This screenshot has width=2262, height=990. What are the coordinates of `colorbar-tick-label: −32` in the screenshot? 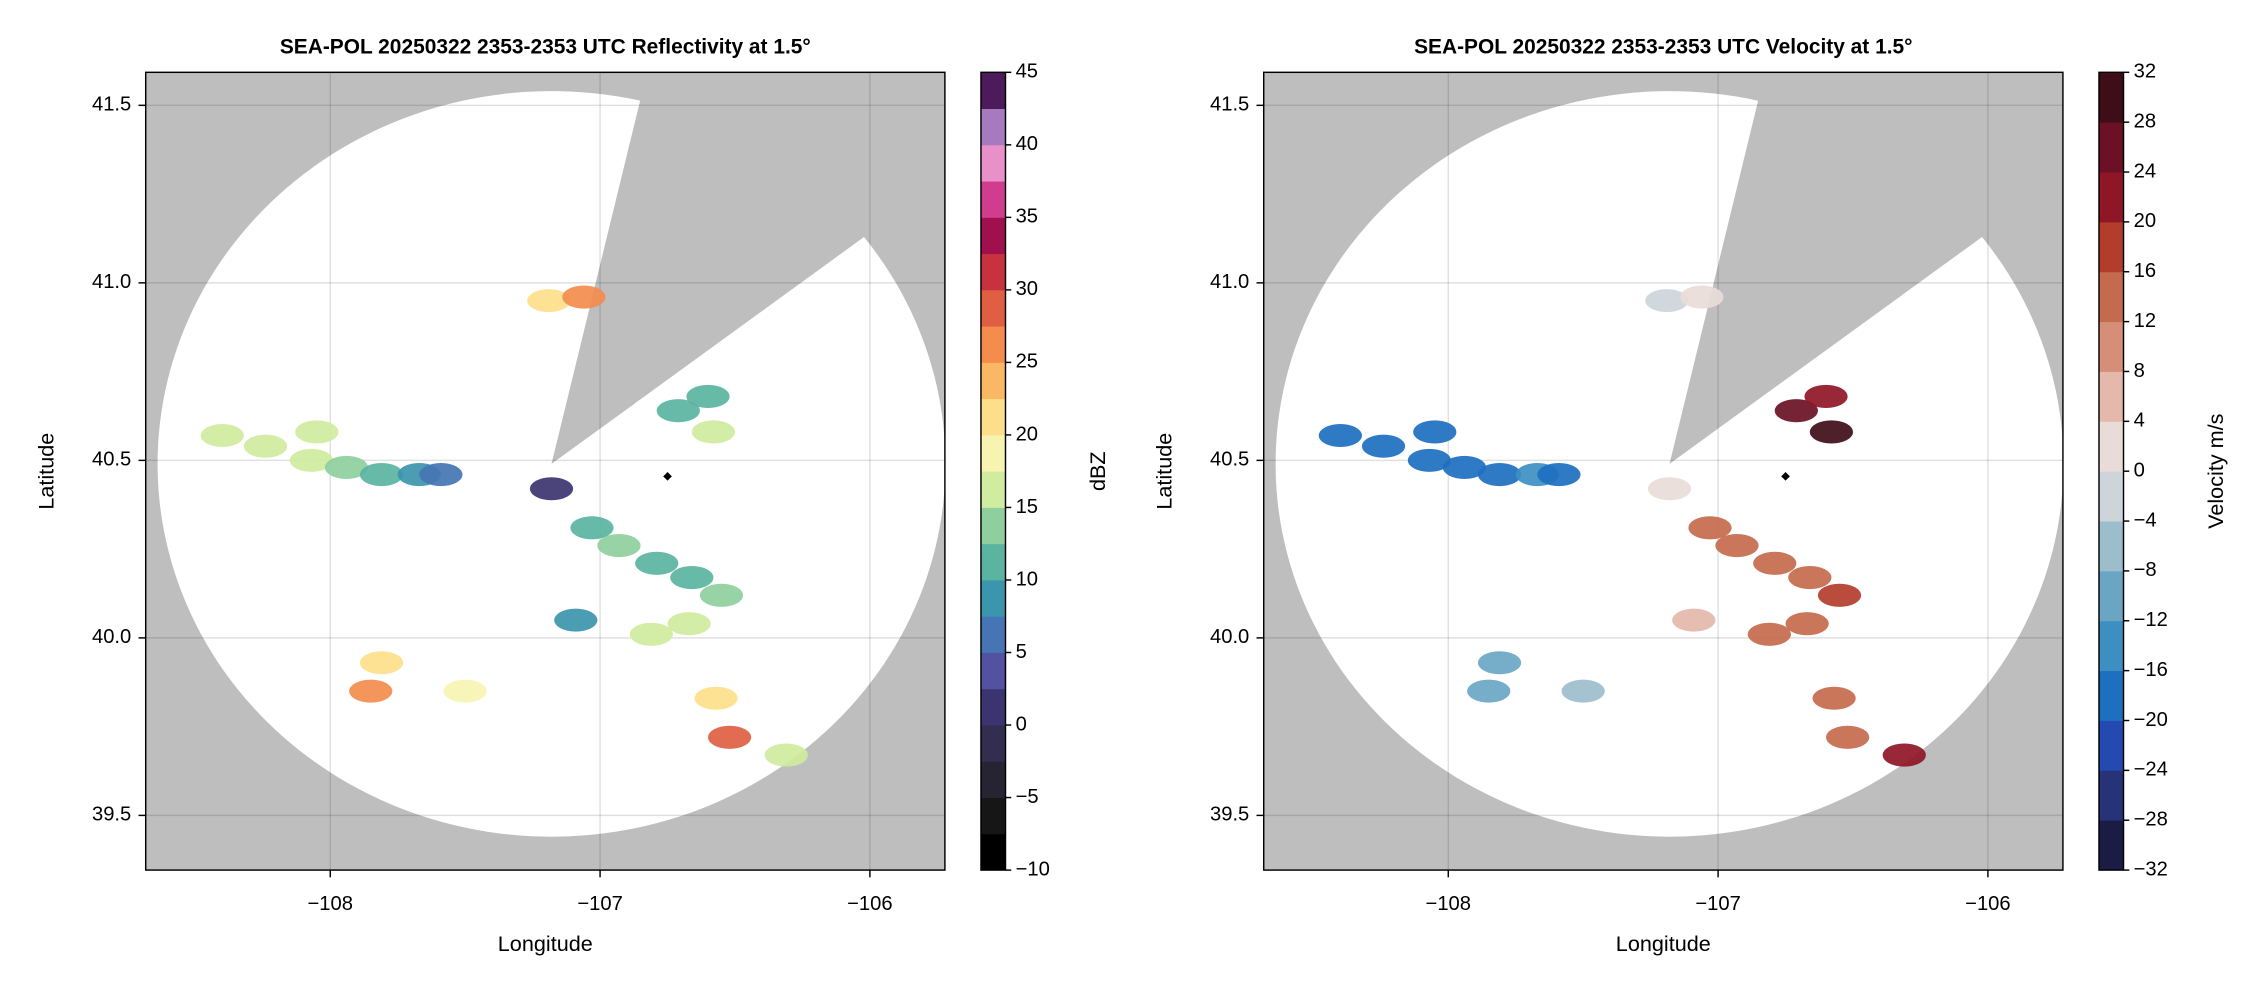 It's located at (2151, 869).